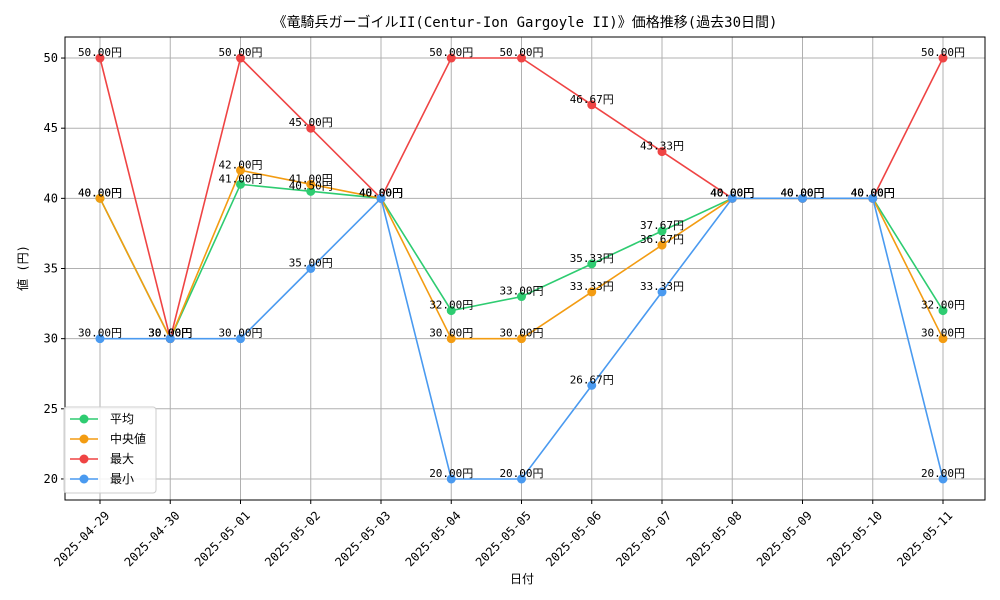 The width and height of the screenshot is (1000, 600). What do you see at coordinates (592, 99) in the screenshot?
I see `data-label: 46.67円` at bounding box center [592, 99].